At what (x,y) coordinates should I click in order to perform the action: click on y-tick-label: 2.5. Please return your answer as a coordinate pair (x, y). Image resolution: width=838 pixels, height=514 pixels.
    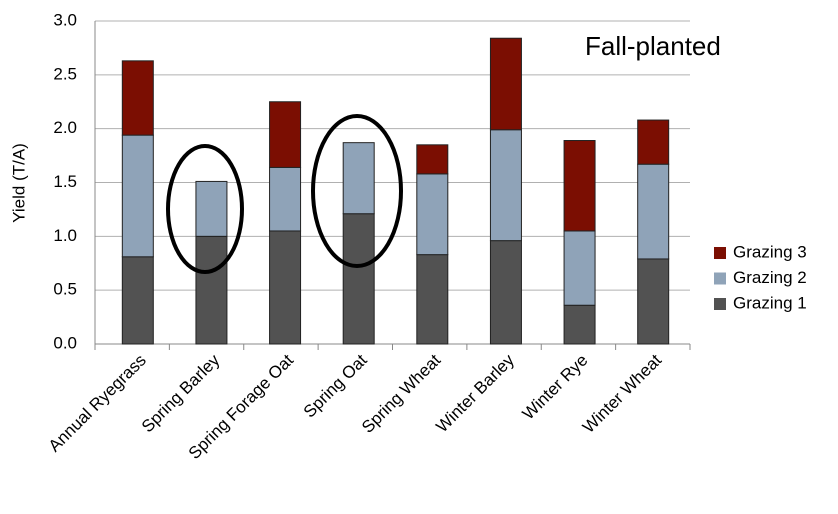
    Looking at the image, I should click on (65, 73).